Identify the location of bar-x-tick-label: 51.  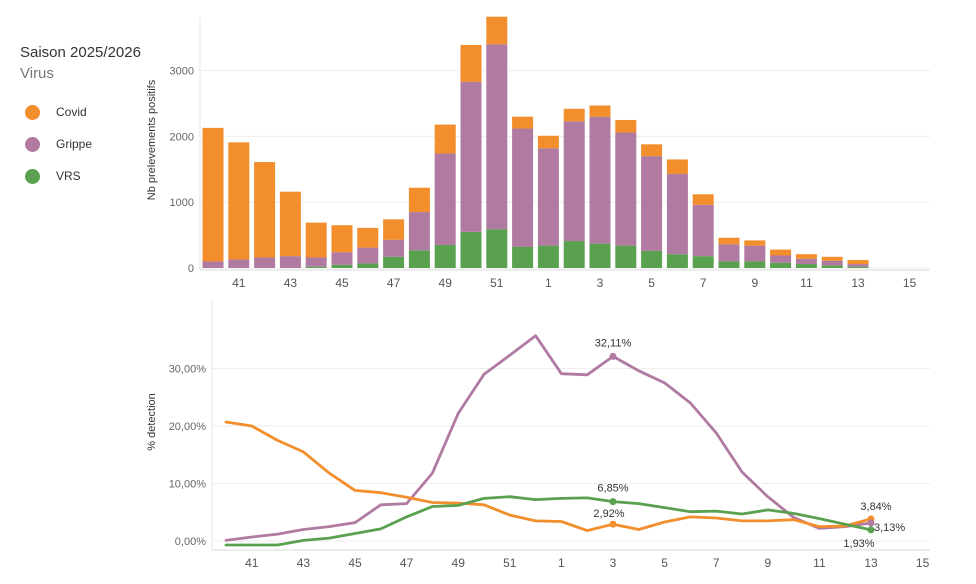
(497, 283).